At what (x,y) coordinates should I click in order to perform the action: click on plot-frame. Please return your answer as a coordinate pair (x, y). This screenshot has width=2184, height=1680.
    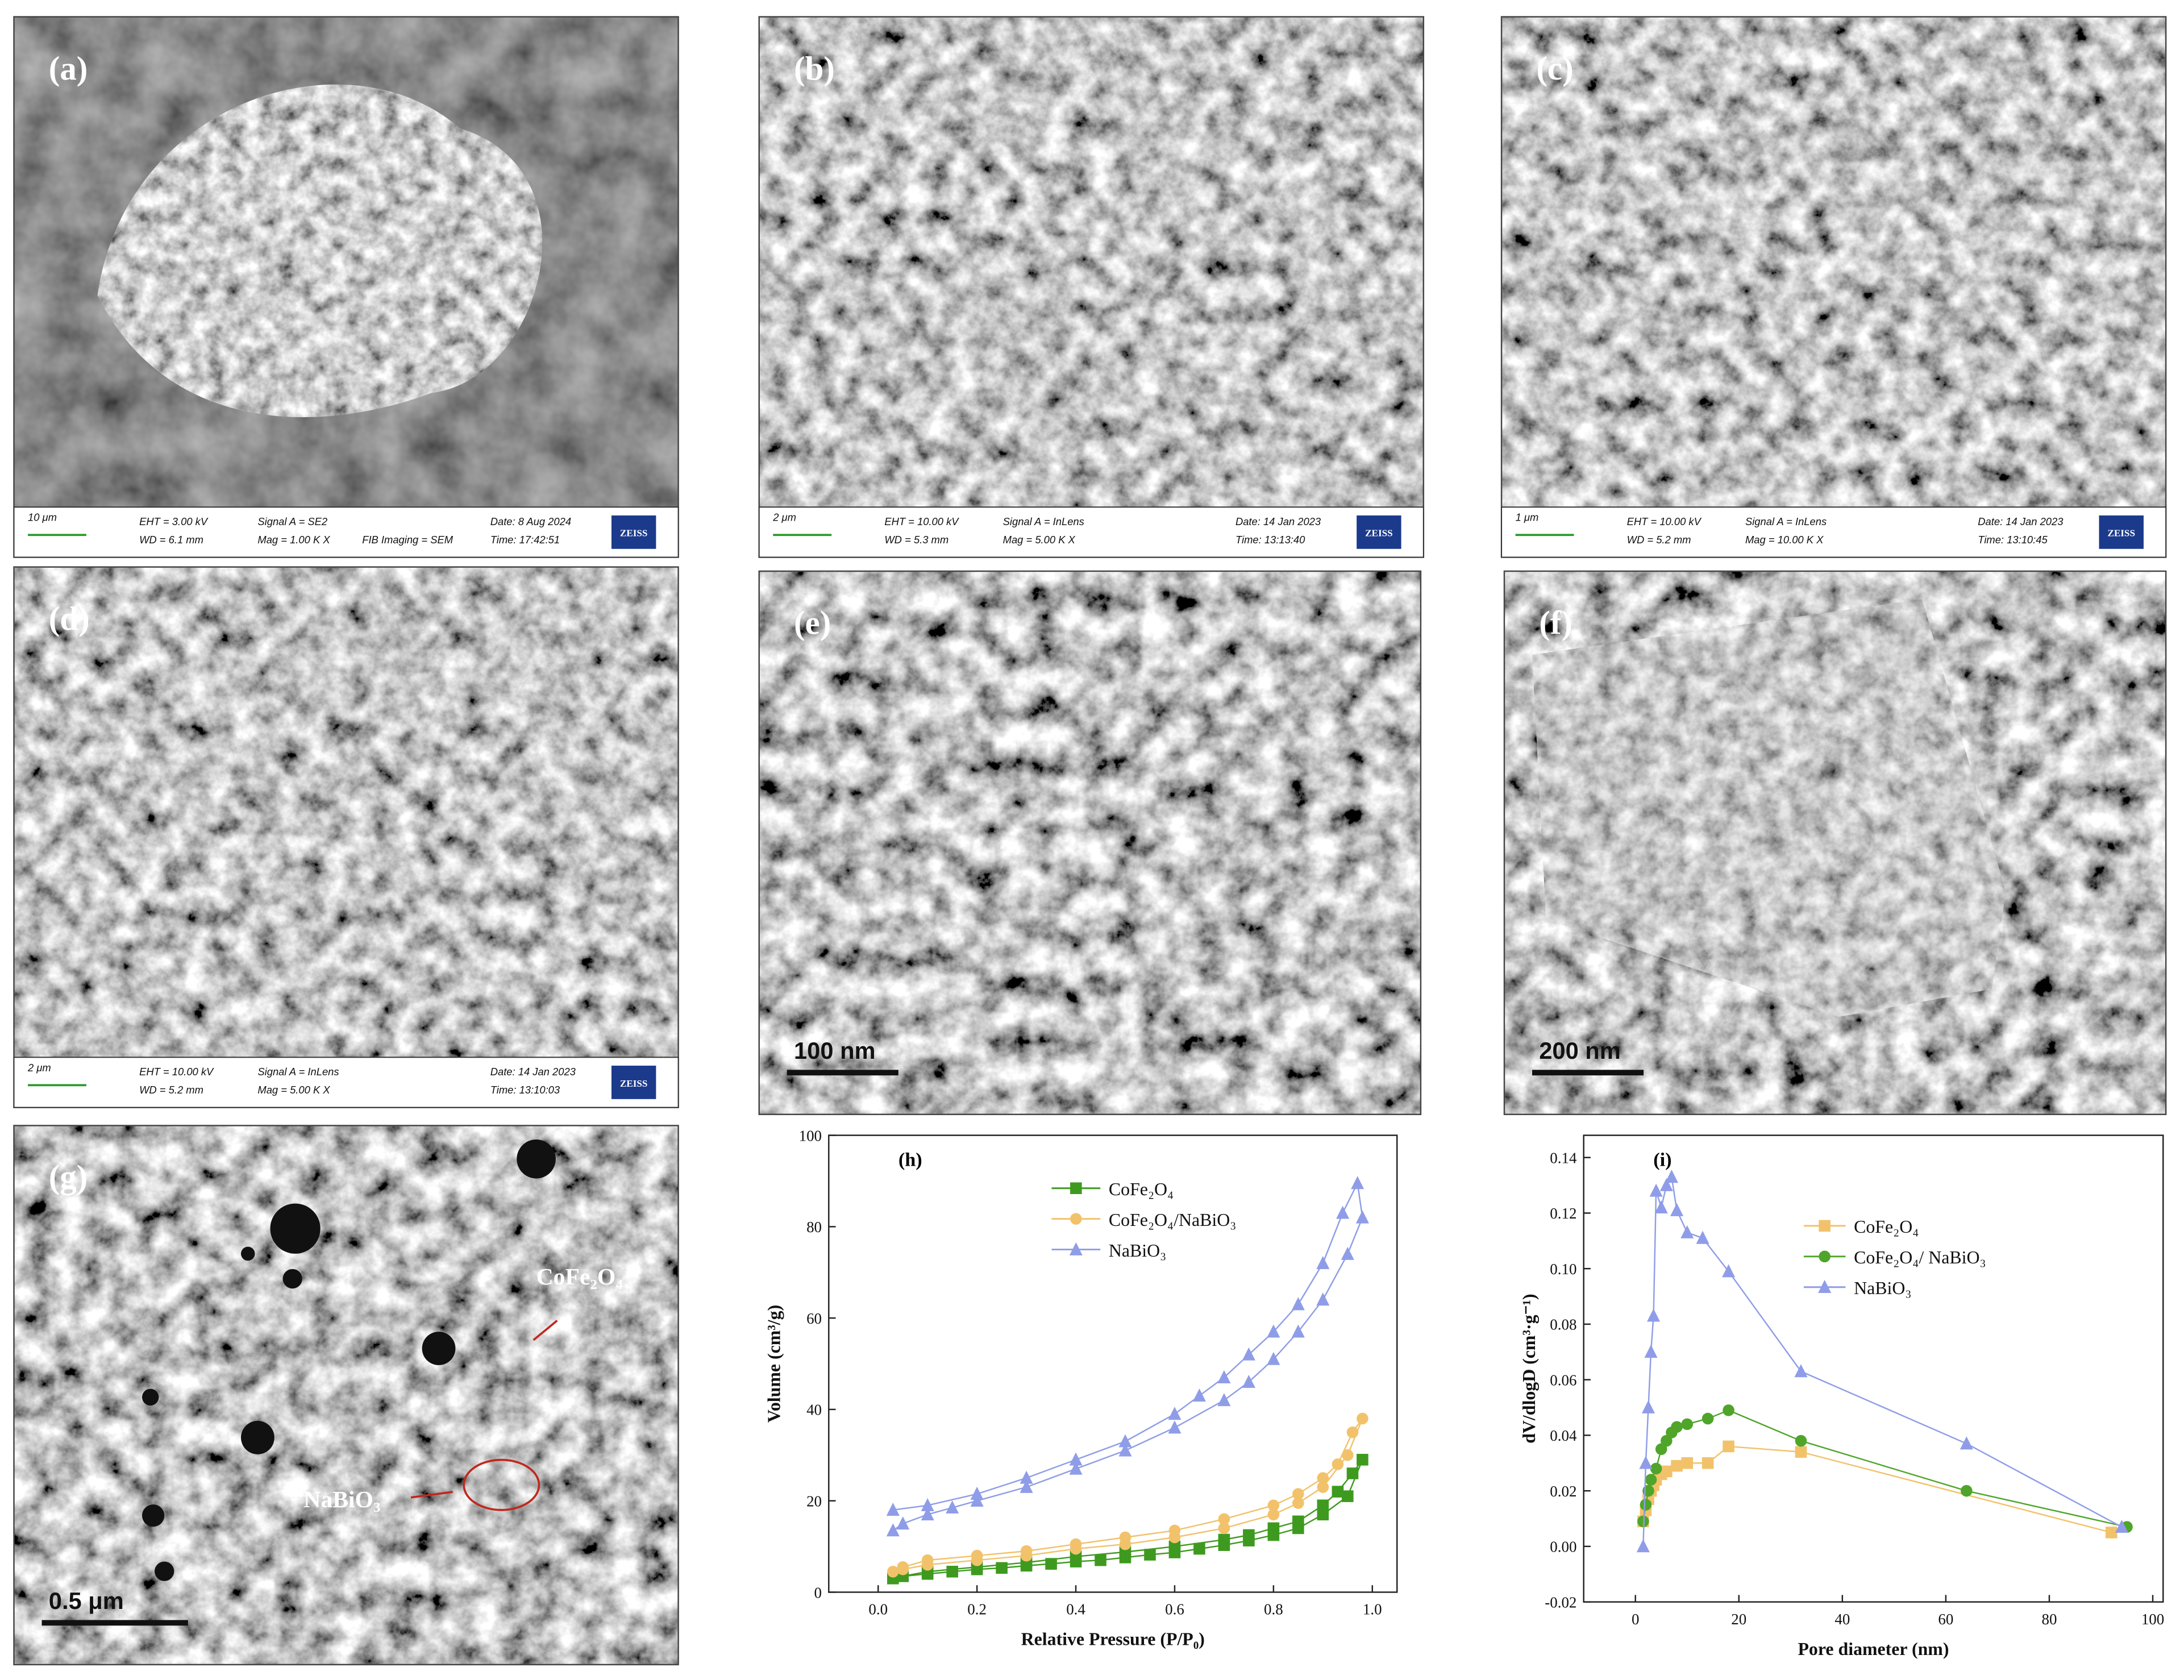
    Looking at the image, I should click on (1113, 1363).